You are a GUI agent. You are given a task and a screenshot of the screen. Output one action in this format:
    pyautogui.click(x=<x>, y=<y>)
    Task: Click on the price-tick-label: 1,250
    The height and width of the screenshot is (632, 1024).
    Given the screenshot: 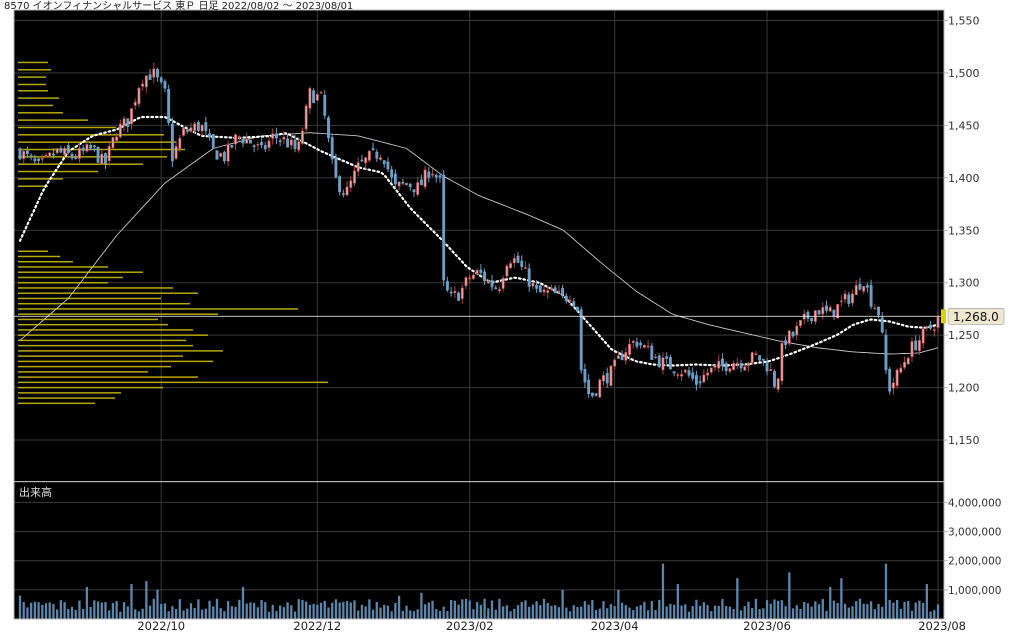 What is the action you would take?
    pyautogui.click(x=964, y=335)
    